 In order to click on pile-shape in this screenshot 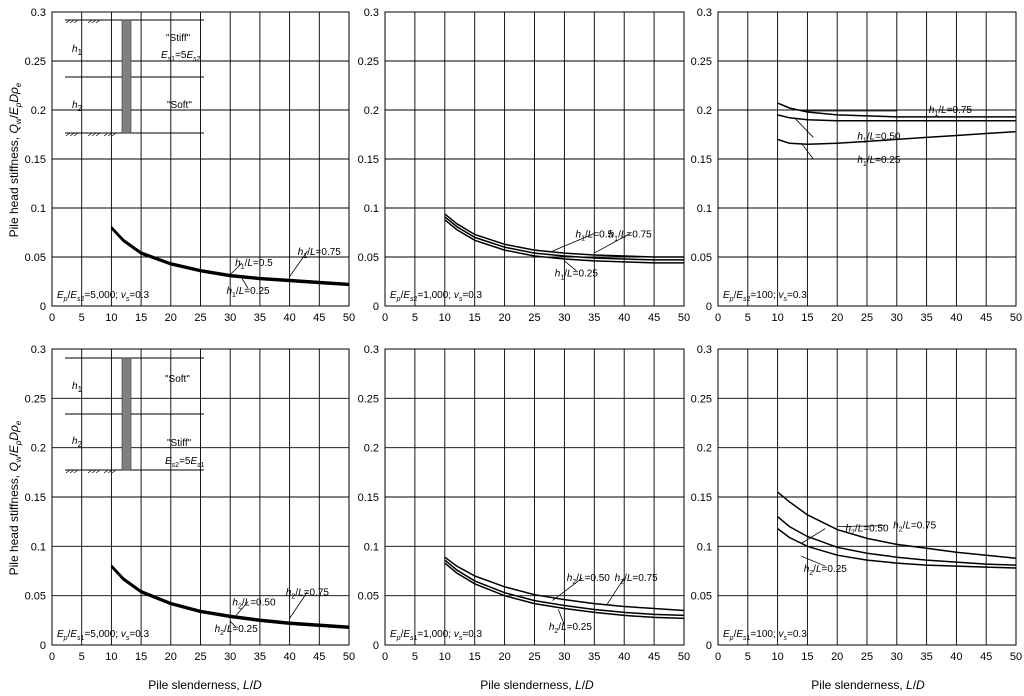, I will do `click(126, 76)`.